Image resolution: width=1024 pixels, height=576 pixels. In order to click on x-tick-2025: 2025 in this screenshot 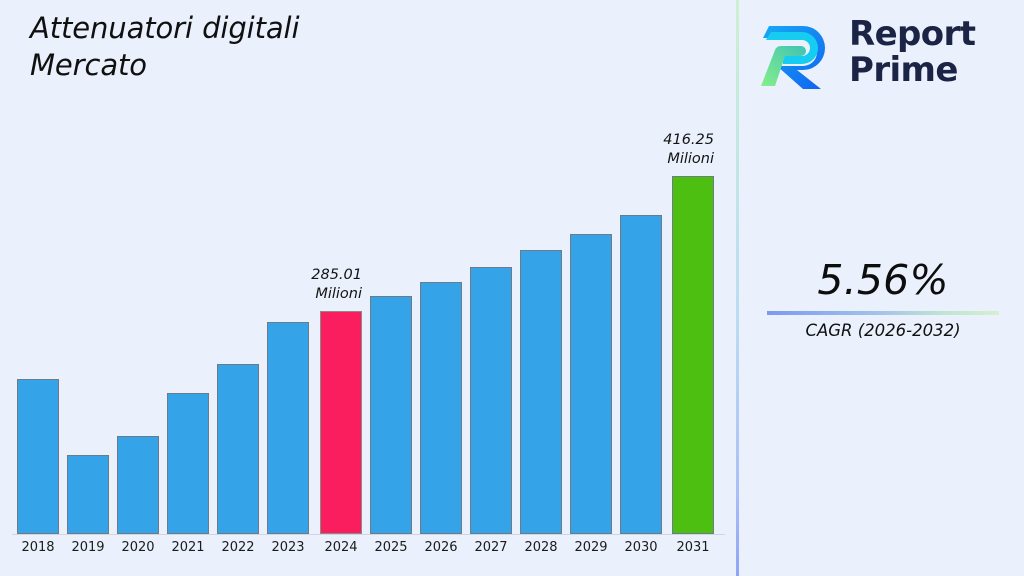, I will do `click(391, 547)`.